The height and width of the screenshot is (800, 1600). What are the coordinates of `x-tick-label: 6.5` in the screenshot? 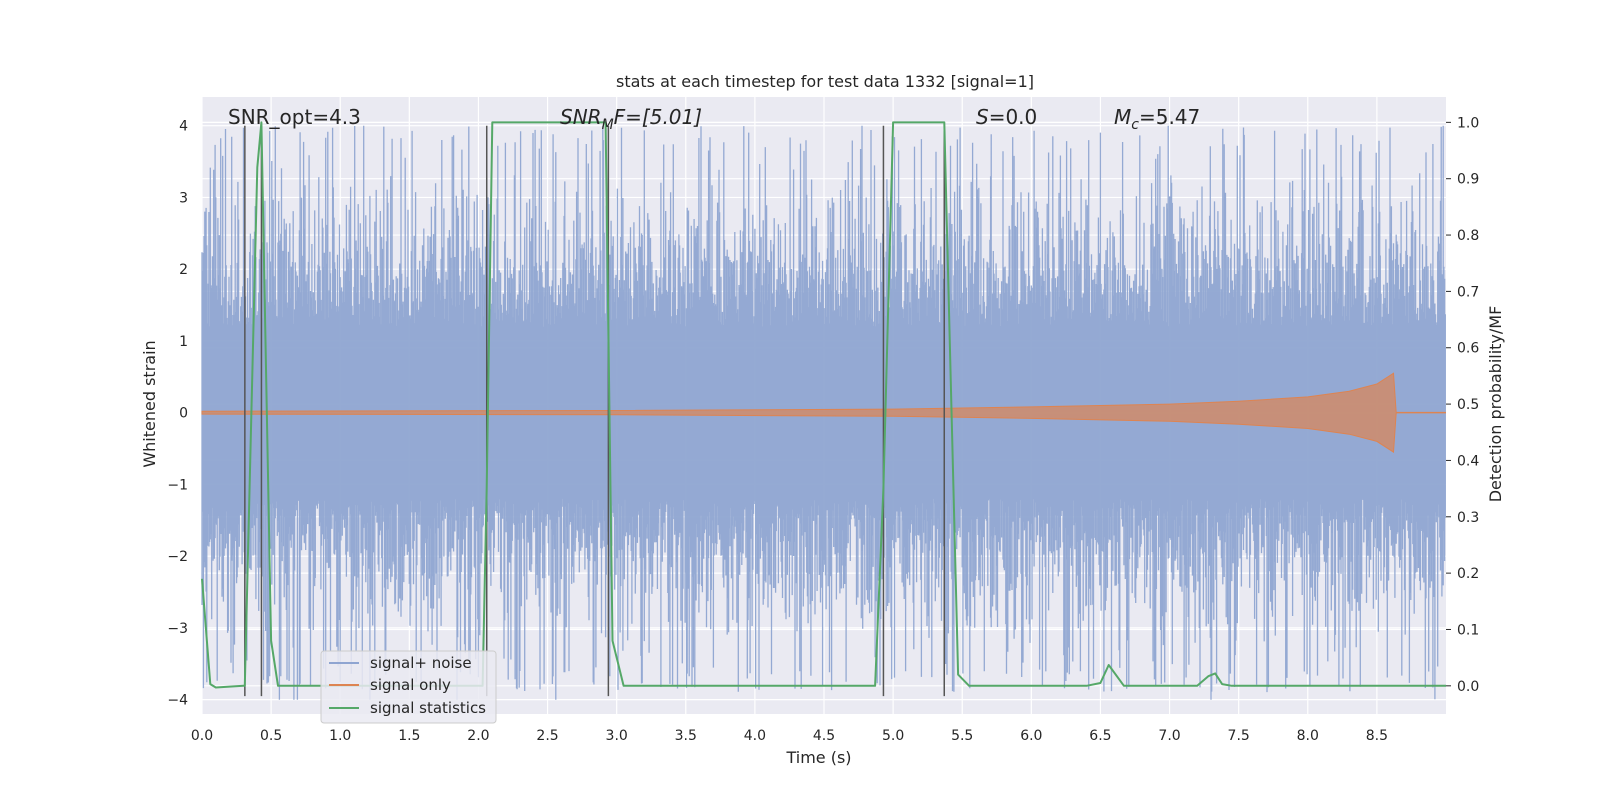 It's located at (1100, 736).